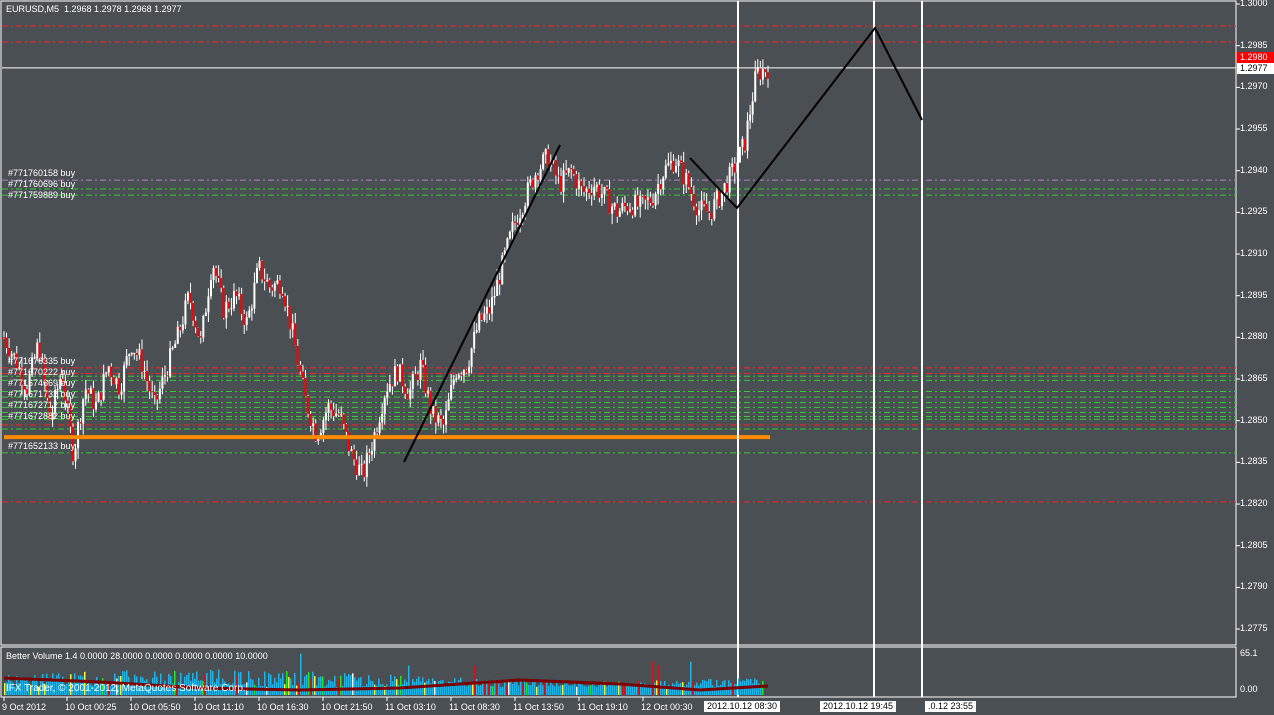 This screenshot has width=1274, height=715. Describe the element at coordinates (42, 184) in the screenshot. I see `order-label: #771760696 buy` at that location.